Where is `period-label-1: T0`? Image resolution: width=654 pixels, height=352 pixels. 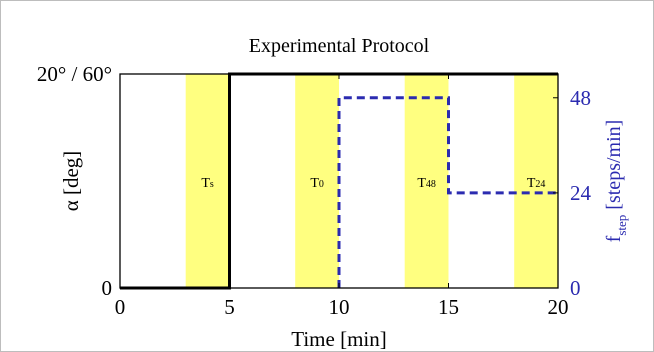 period-label-1: T0 is located at coordinates (317, 183).